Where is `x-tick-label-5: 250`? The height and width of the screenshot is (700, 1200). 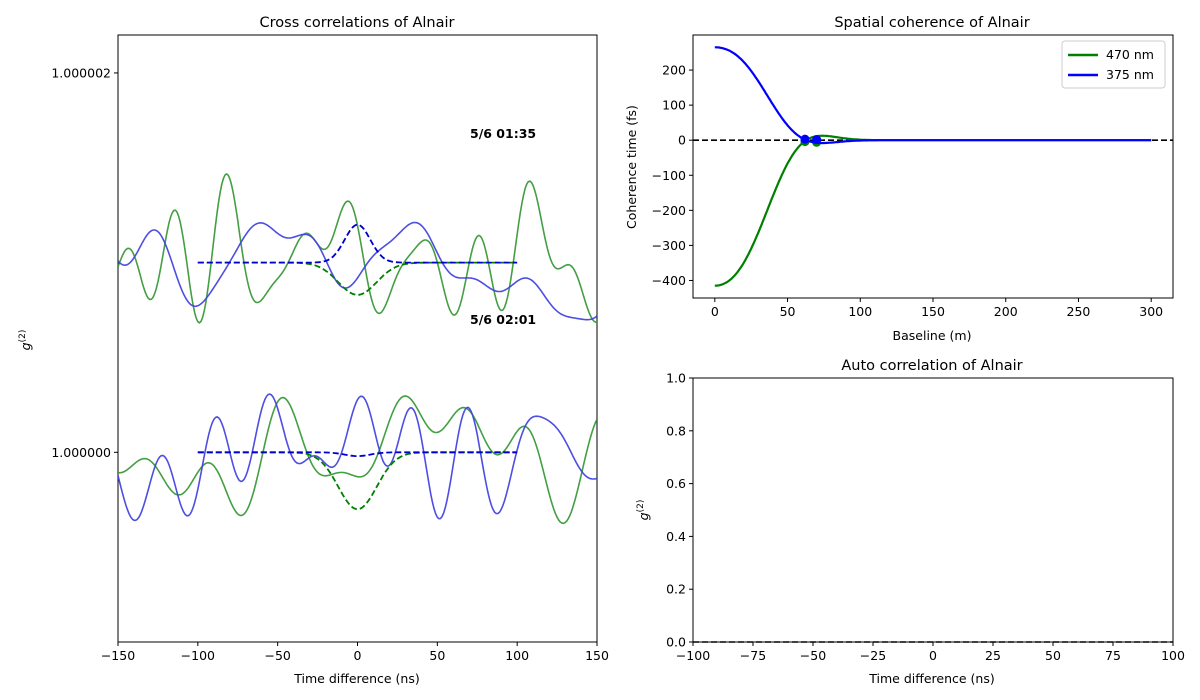
x-tick-label-5: 250 is located at coordinates (1079, 311).